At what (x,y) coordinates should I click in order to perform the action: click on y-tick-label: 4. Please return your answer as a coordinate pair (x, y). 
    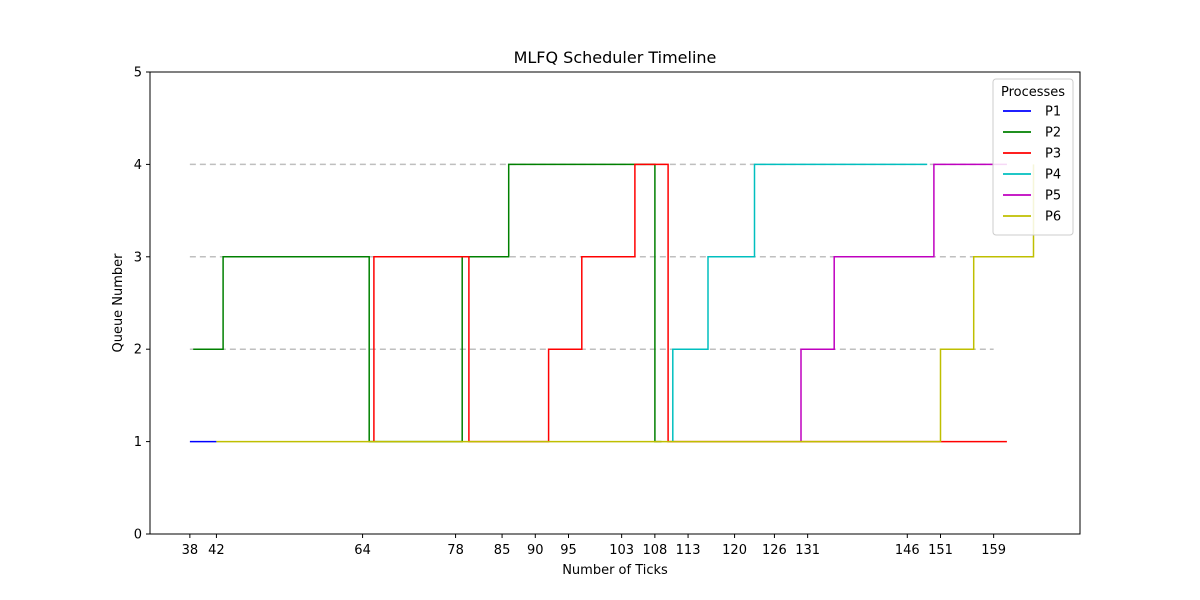
    Looking at the image, I should click on (138, 165).